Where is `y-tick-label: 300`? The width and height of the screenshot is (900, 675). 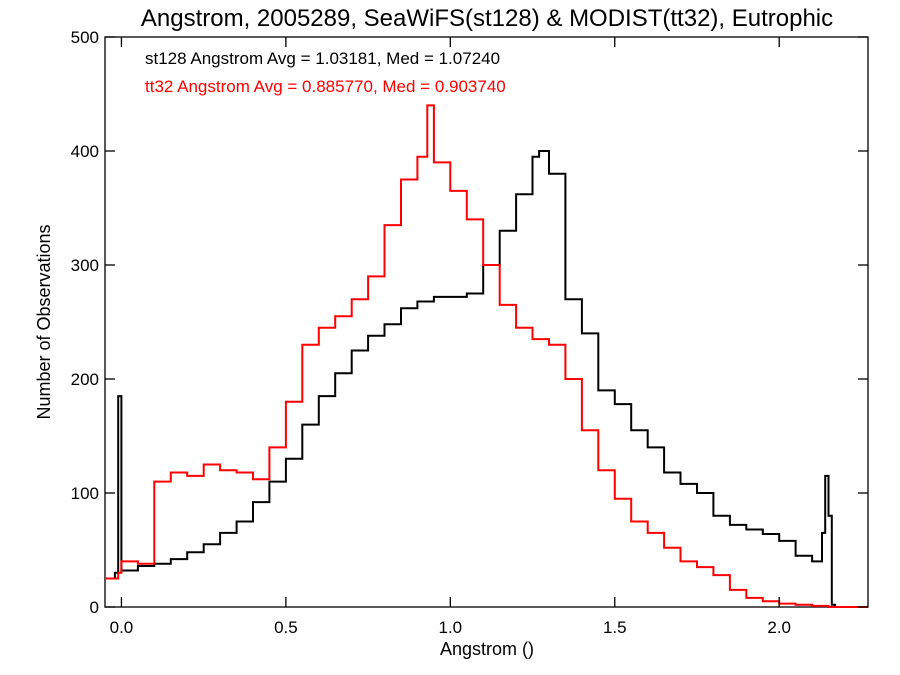 y-tick-label: 300 is located at coordinates (85, 265).